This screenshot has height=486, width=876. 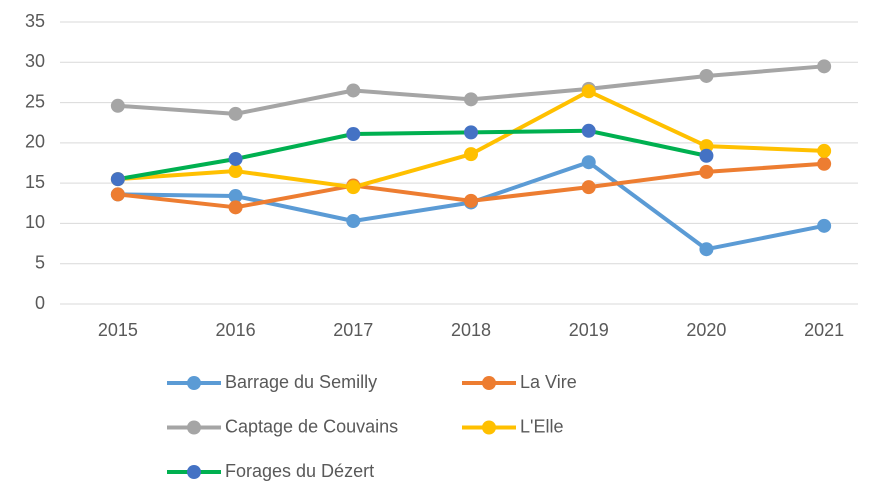 What do you see at coordinates (299, 471) in the screenshot?
I see `legend-label: Forages du Dézert` at bounding box center [299, 471].